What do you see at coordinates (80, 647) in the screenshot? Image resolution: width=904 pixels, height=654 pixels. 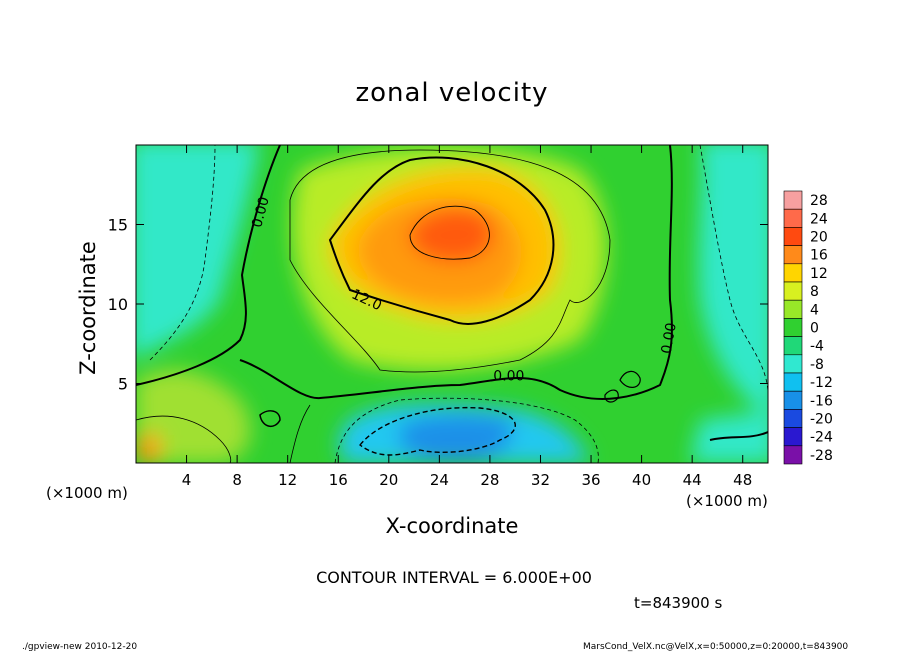 I see `footer-left: ./gpview-new 2010-12-20` at bounding box center [80, 647].